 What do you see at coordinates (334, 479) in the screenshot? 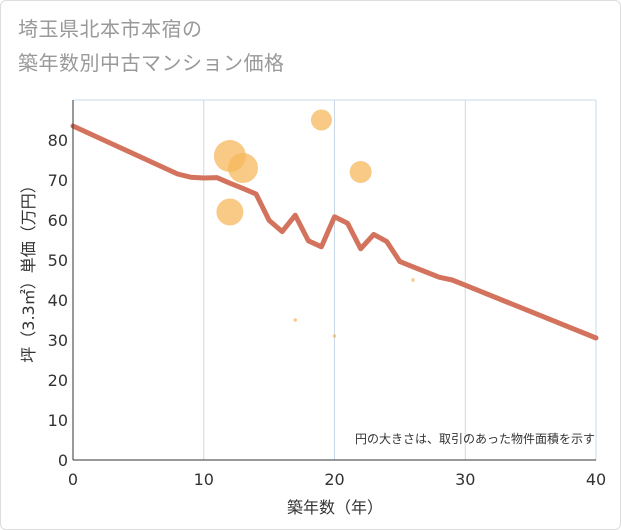
I see `x-tick-label: 20` at bounding box center [334, 479].